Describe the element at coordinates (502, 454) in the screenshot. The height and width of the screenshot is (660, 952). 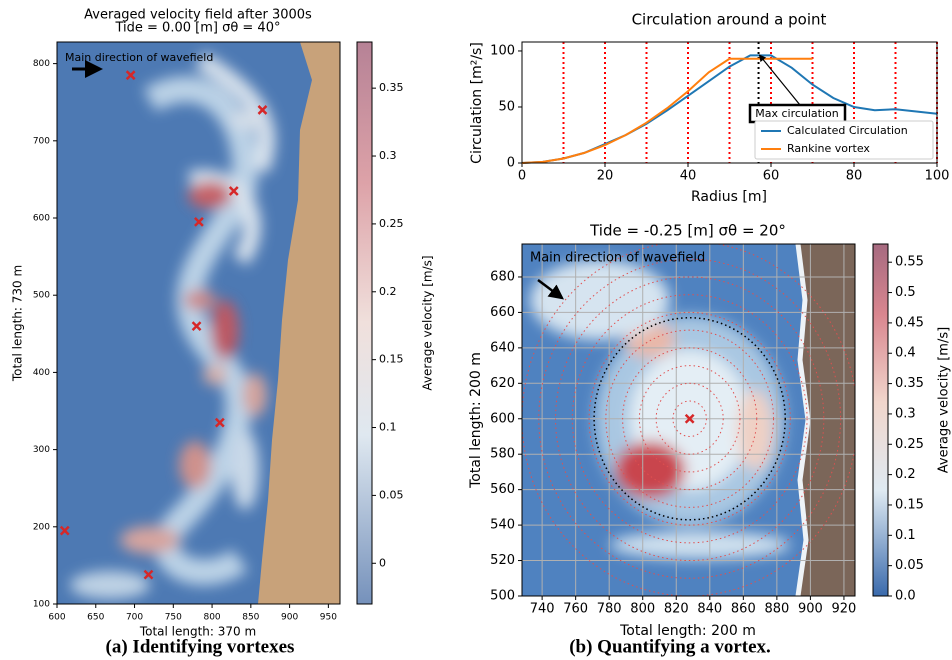
I see `y-tick-label: 580` at that location.